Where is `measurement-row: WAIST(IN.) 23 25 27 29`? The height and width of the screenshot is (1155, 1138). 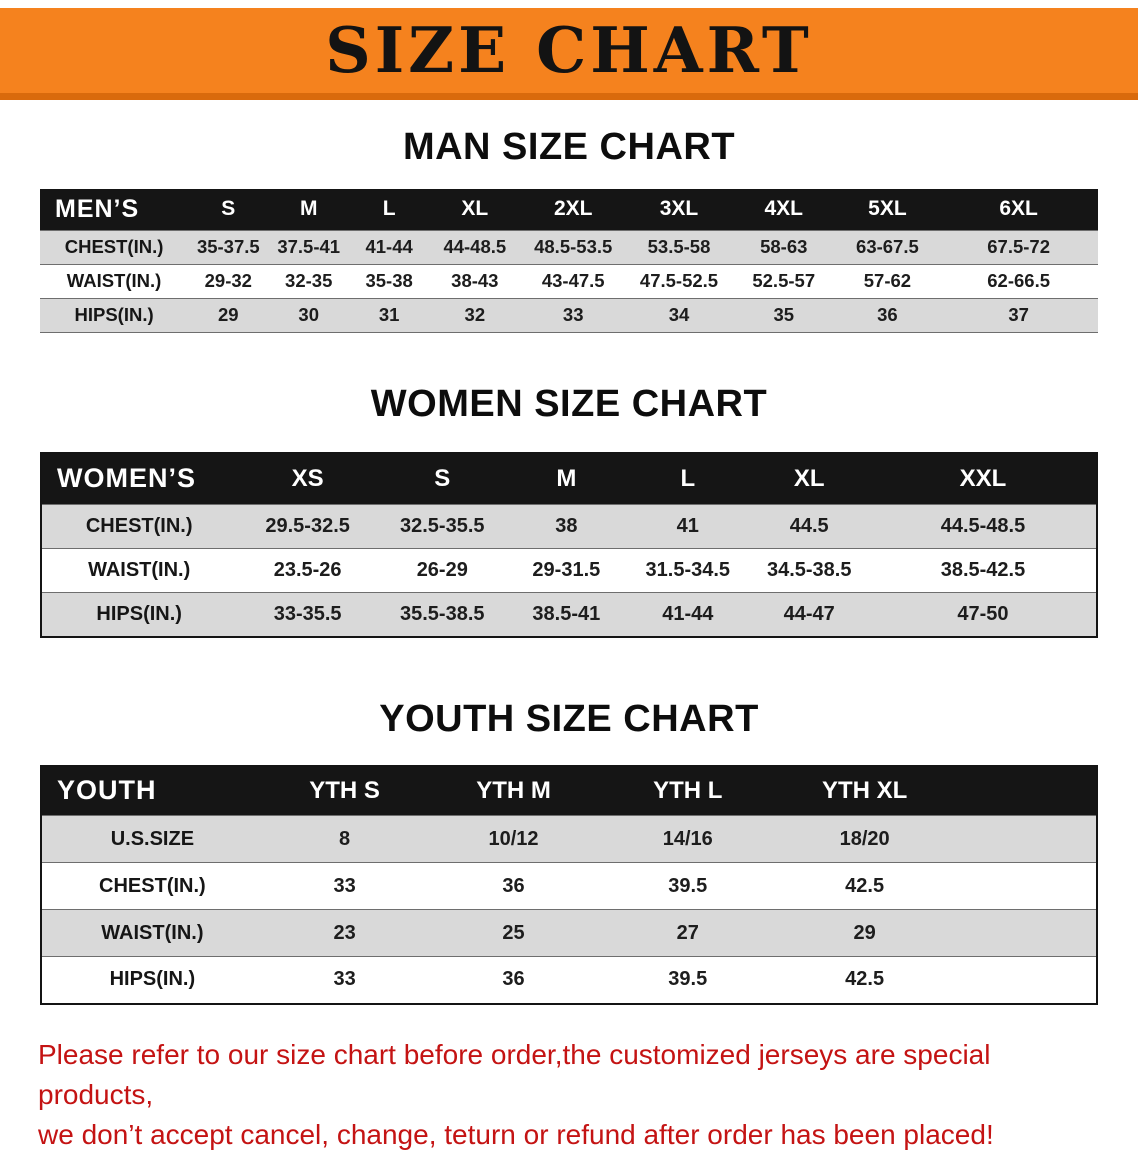
measurement-row: WAIST(IN.) 23 25 27 29 is located at coordinates (569, 933).